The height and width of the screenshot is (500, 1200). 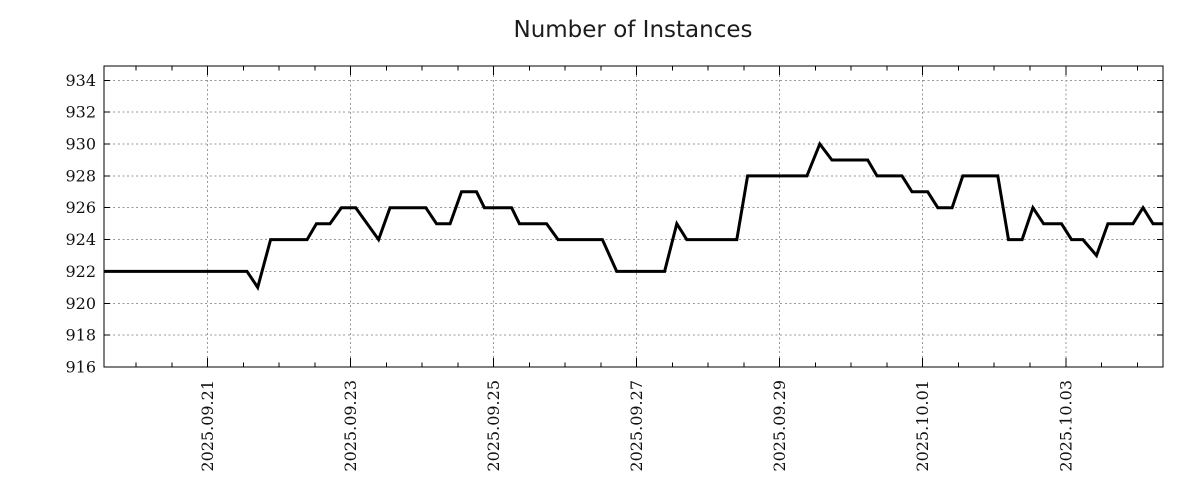 What do you see at coordinates (779, 426) in the screenshot?
I see `x-tick-label: 2025.09.29` at bounding box center [779, 426].